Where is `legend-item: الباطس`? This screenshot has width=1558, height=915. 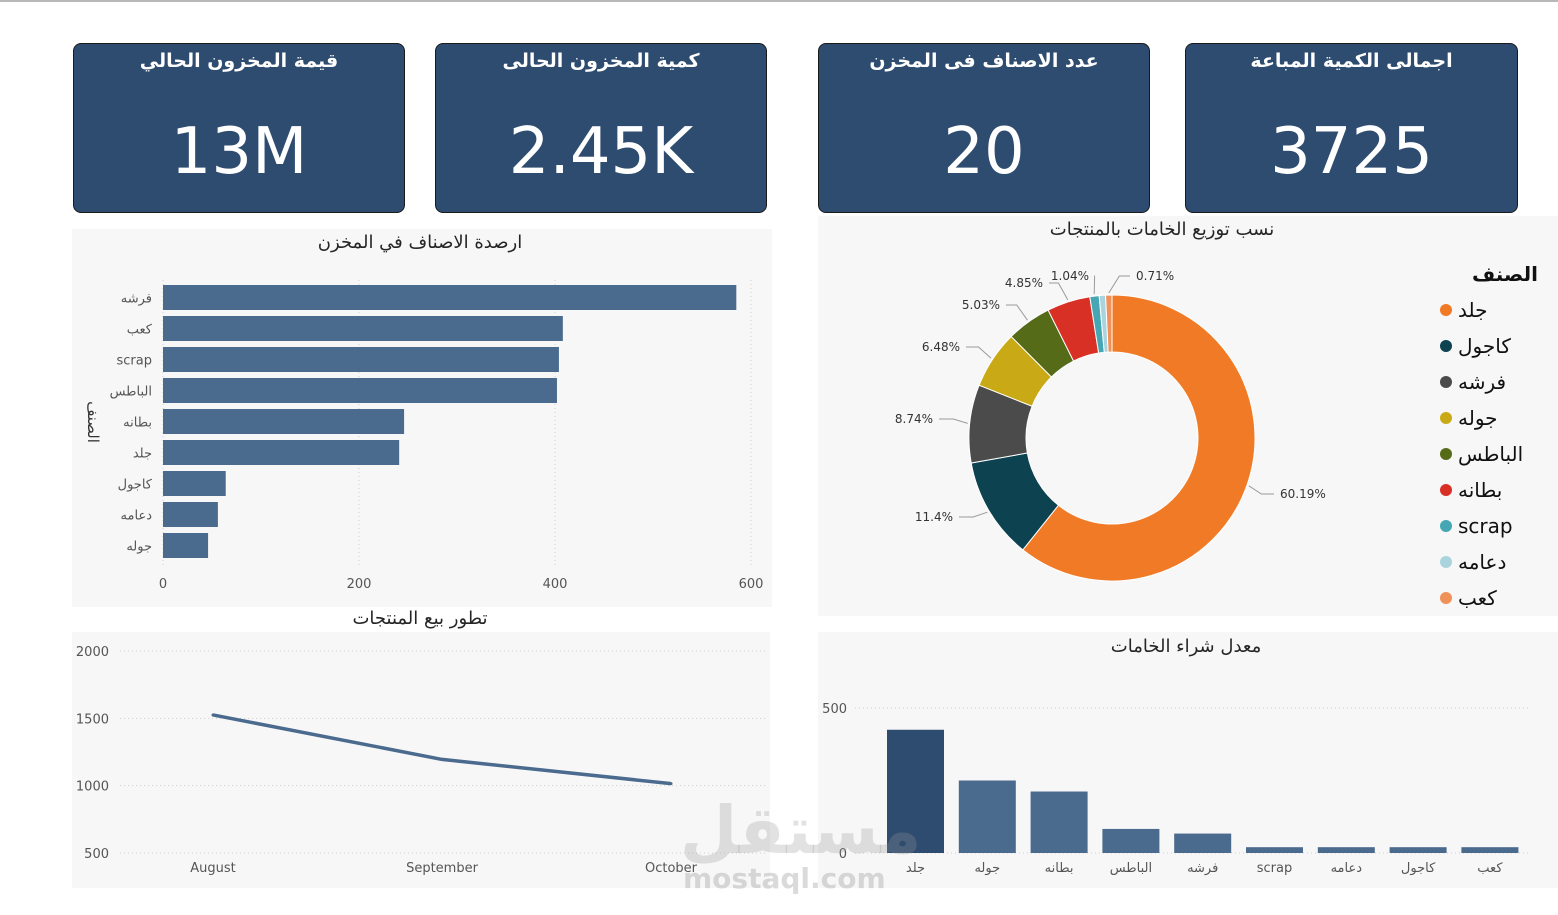
legend-item: الباطس is located at coordinates (1495, 454).